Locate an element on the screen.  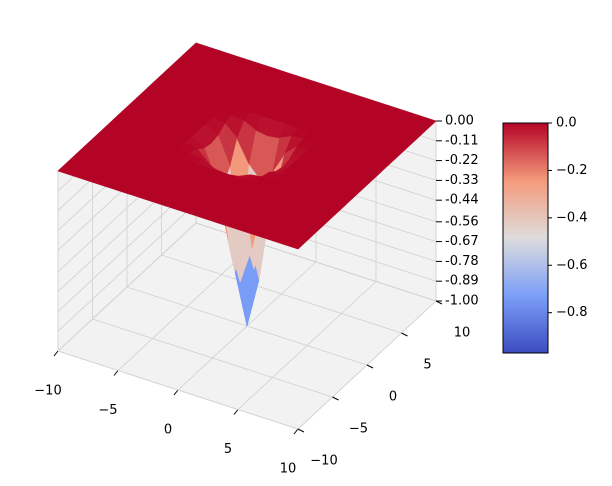
z-tick-label: -1.00 is located at coordinates (462, 301).